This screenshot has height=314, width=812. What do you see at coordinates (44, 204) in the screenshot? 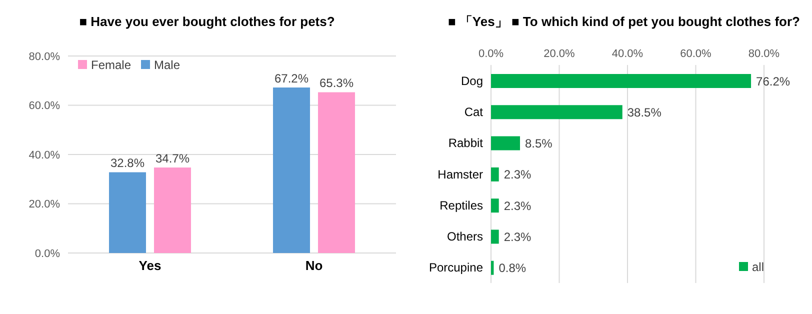
I see `y-tick-label: 20.0%` at bounding box center [44, 204].